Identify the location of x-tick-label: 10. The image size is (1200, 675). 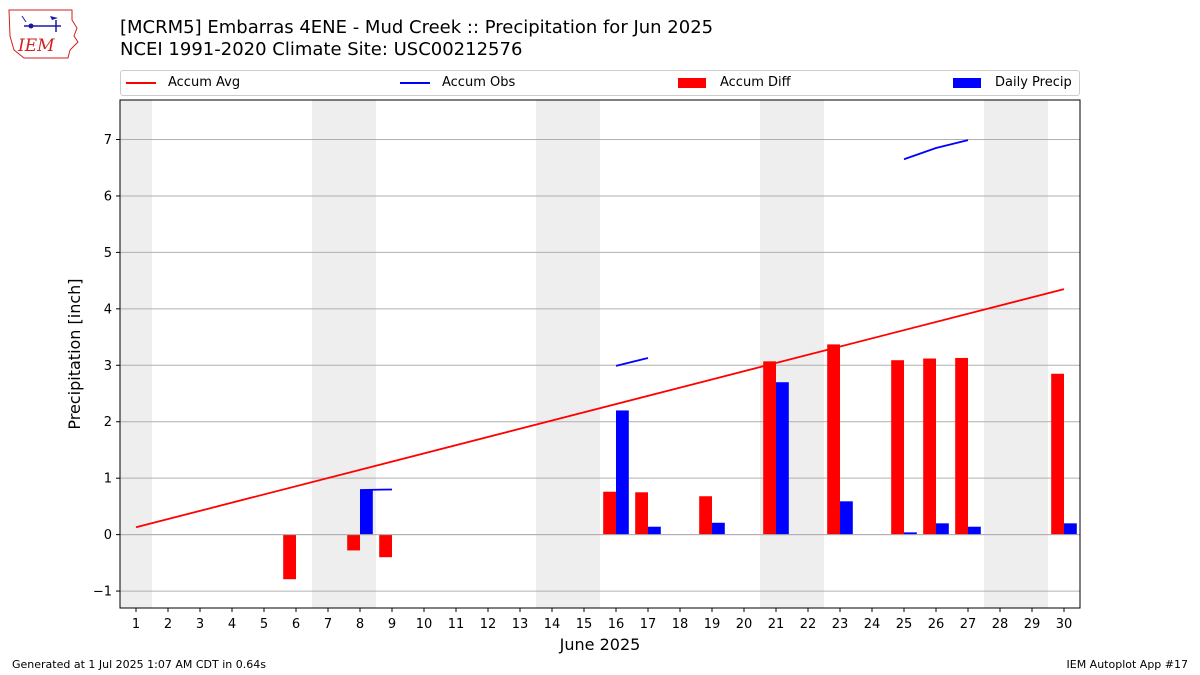
(424, 624).